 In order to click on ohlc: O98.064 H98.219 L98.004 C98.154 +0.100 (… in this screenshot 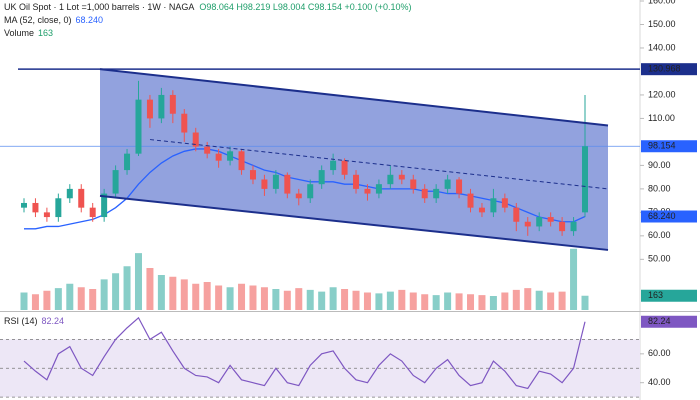, I will do `click(305, 7)`.